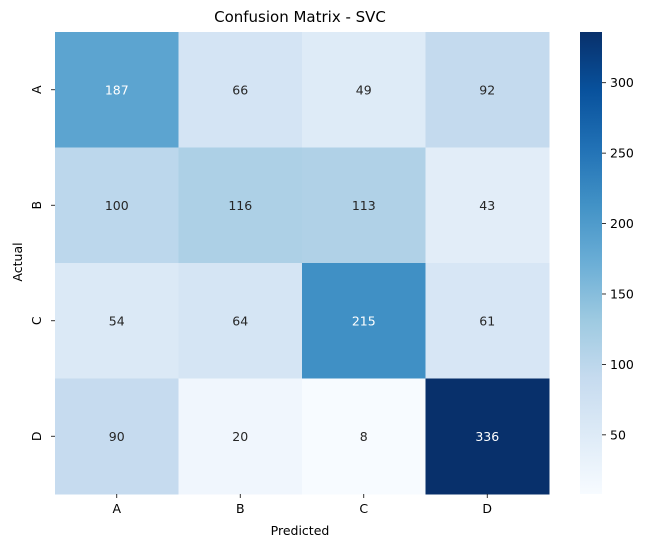  Describe the element at coordinates (240, 508) in the screenshot. I see `x-tick-label: B` at that location.